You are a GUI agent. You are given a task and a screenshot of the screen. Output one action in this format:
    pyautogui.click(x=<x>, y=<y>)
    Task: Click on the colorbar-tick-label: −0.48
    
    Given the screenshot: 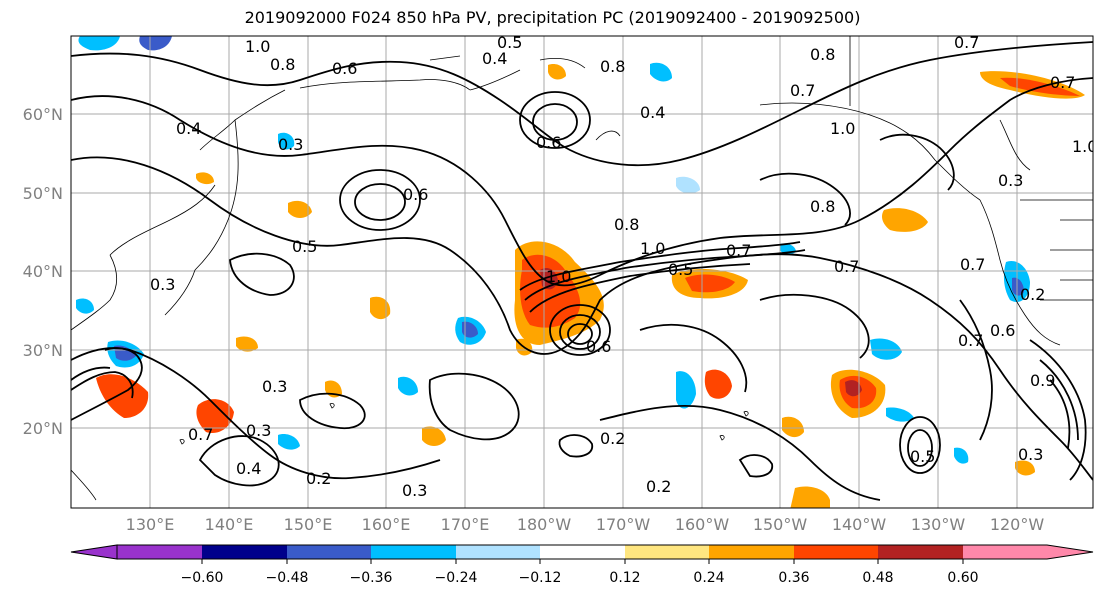 What is the action you would take?
    pyautogui.click(x=287, y=578)
    